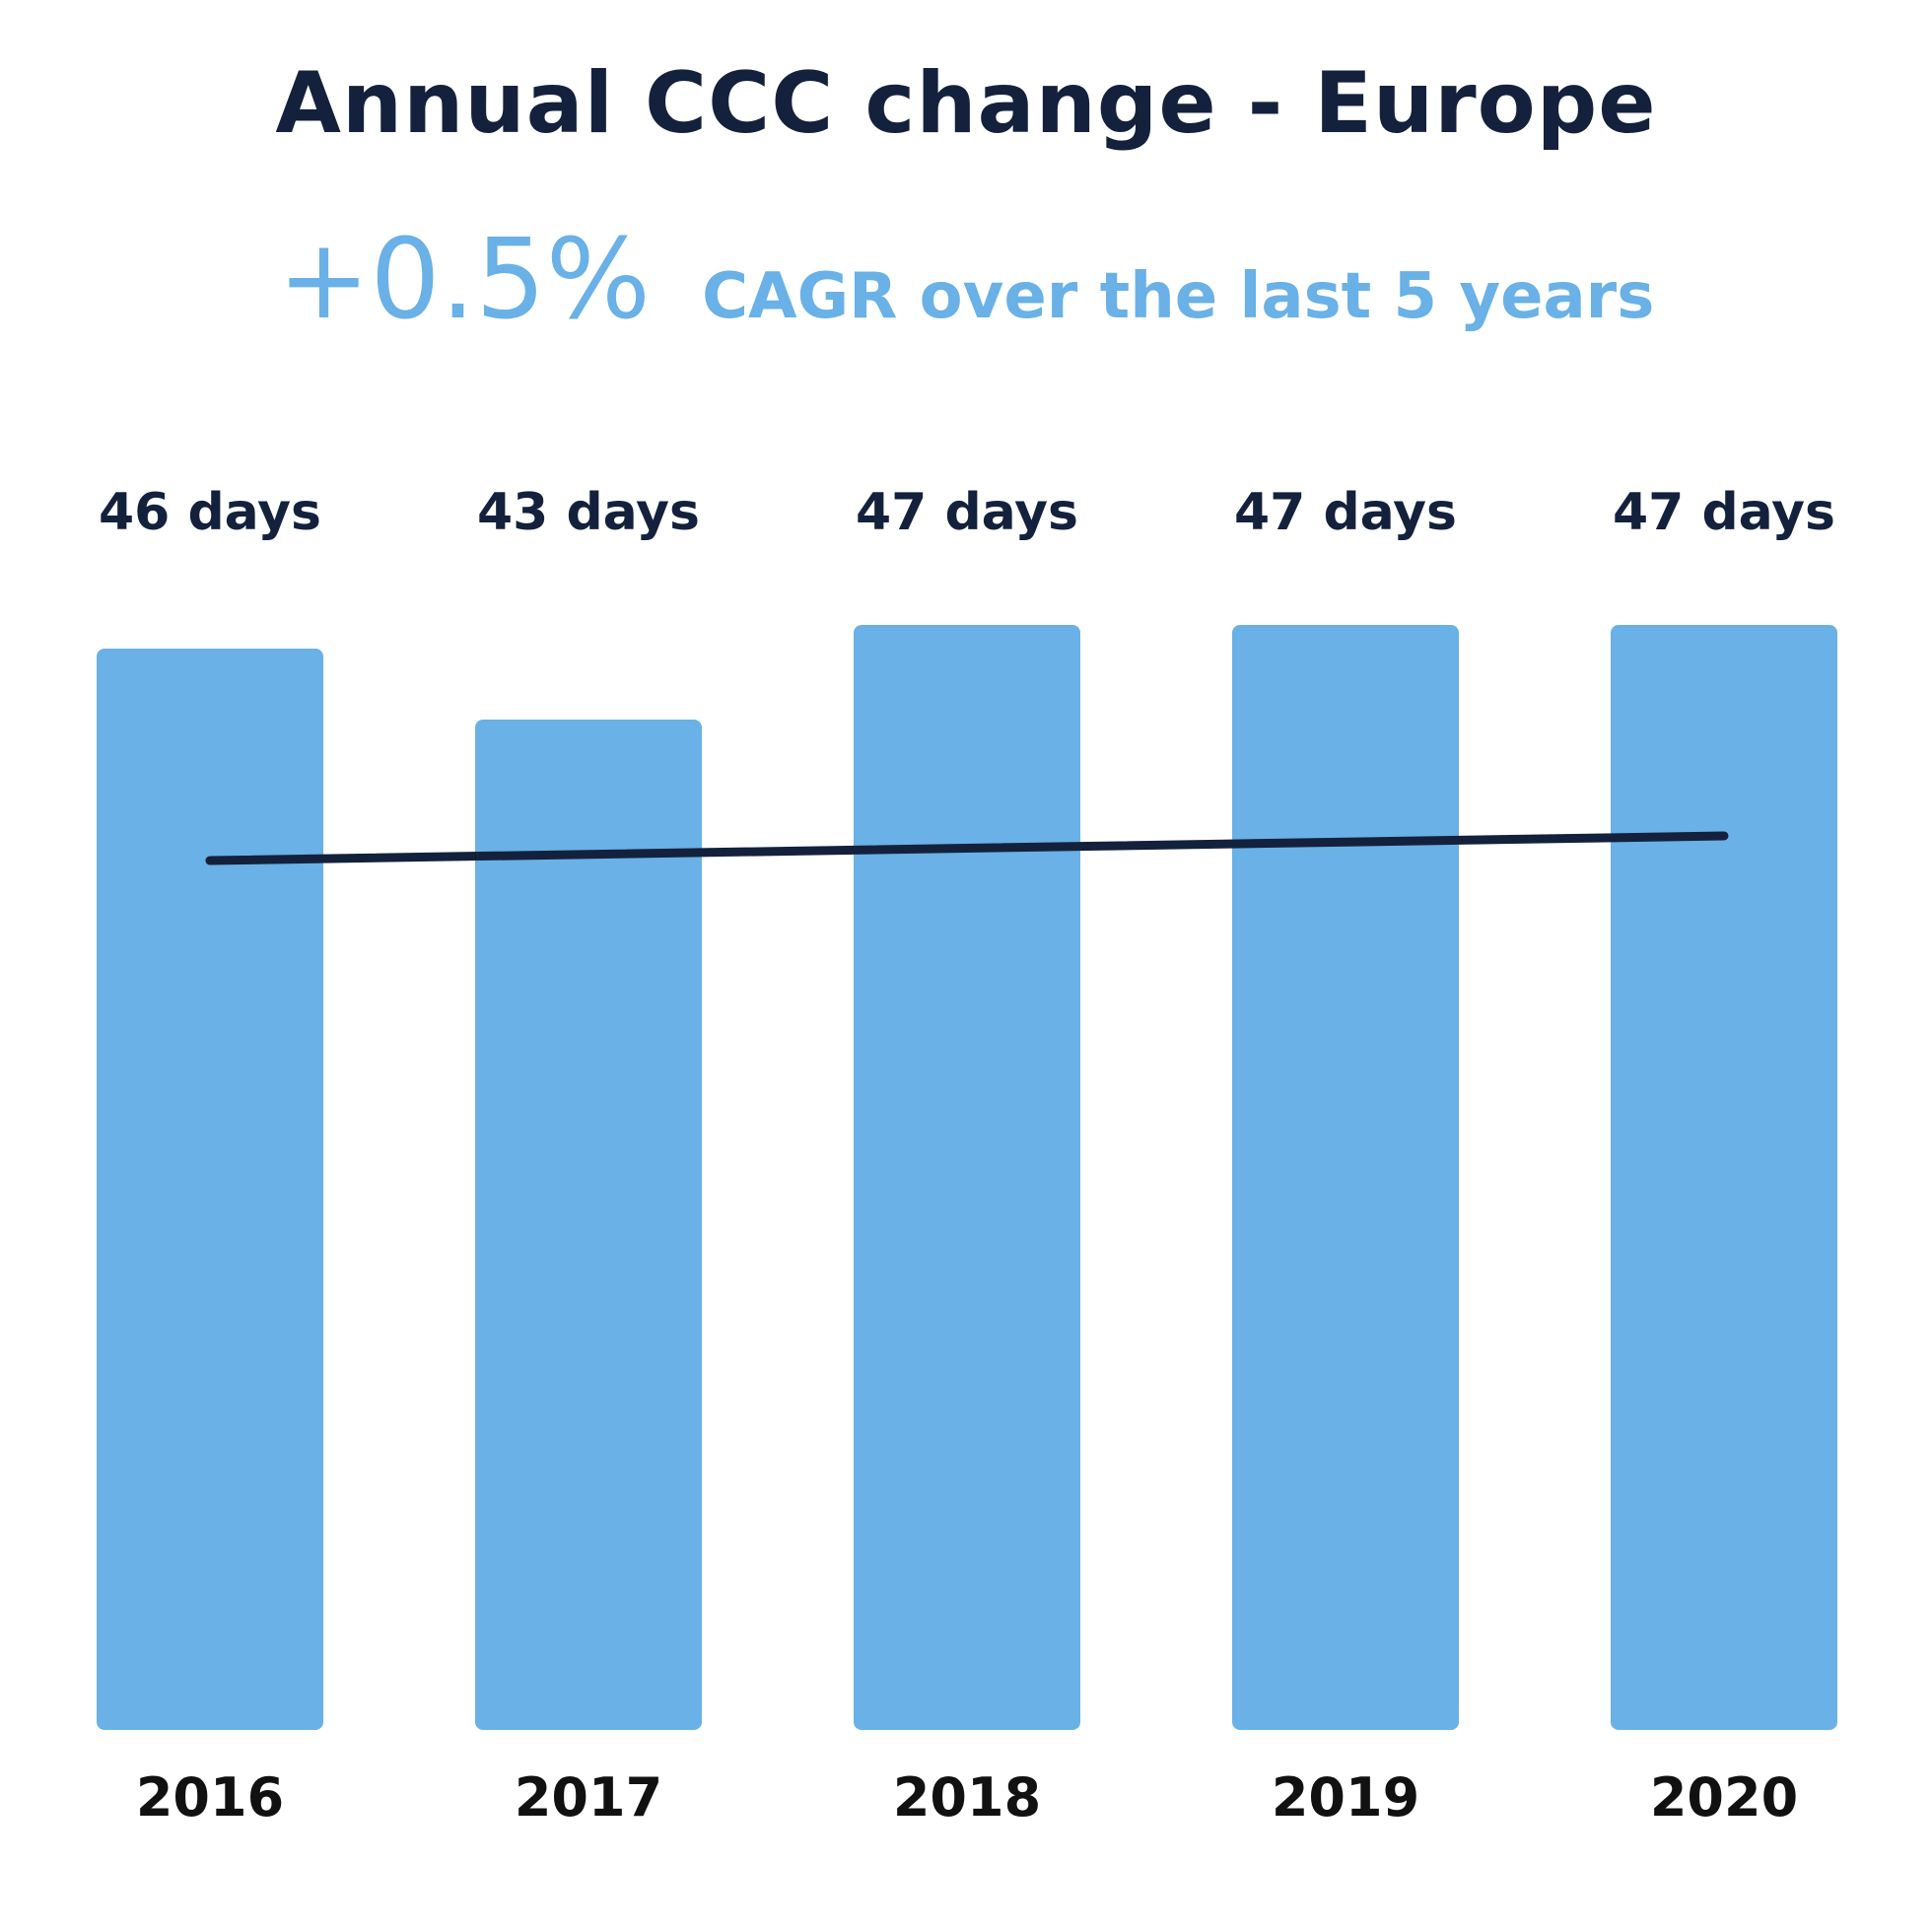  I want to click on cagr-value: +0.5%, so click(465, 280).